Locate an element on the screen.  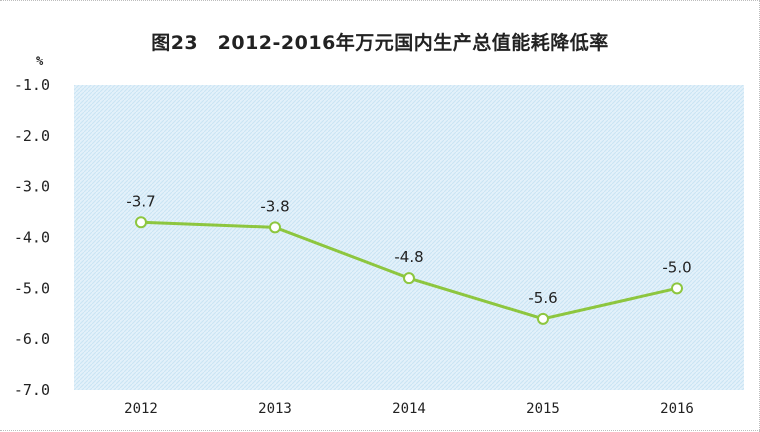
x-tick-label: 2013 is located at coordinates (275, 409).